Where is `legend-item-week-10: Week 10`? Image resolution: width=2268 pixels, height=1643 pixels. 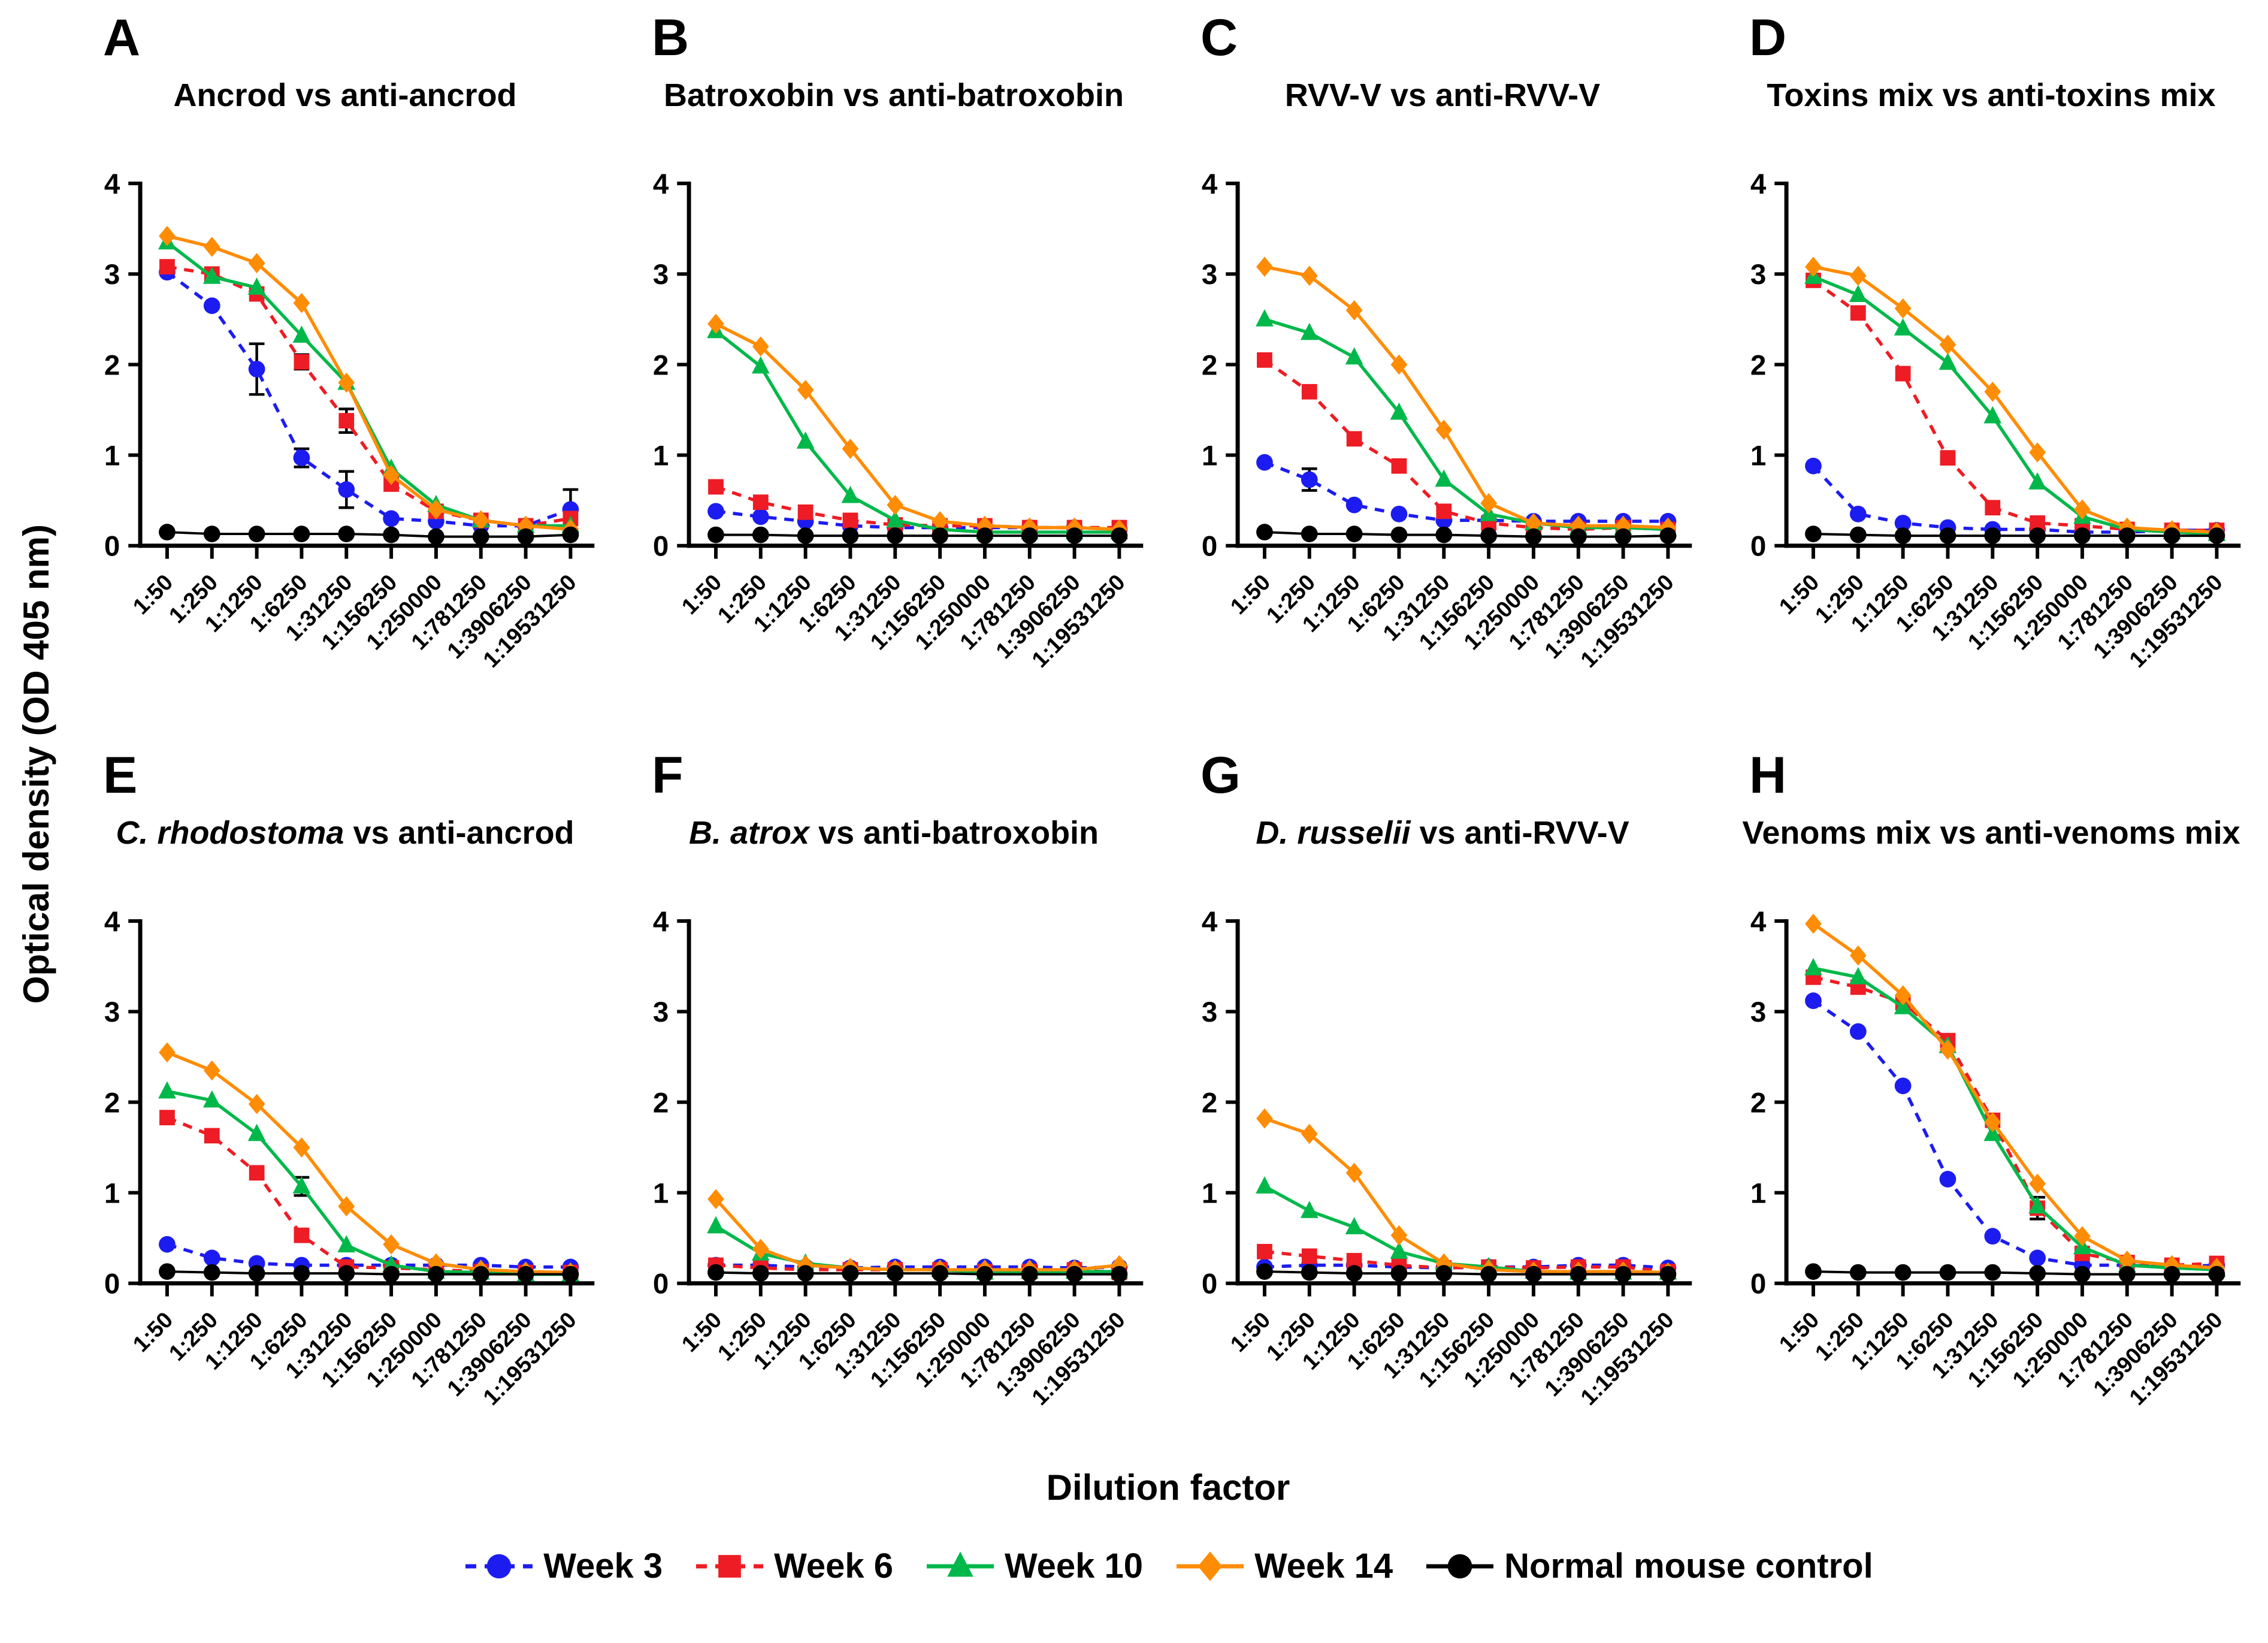
legend-item-week-10: Week 10 is located at coordinates (1033, 1566).